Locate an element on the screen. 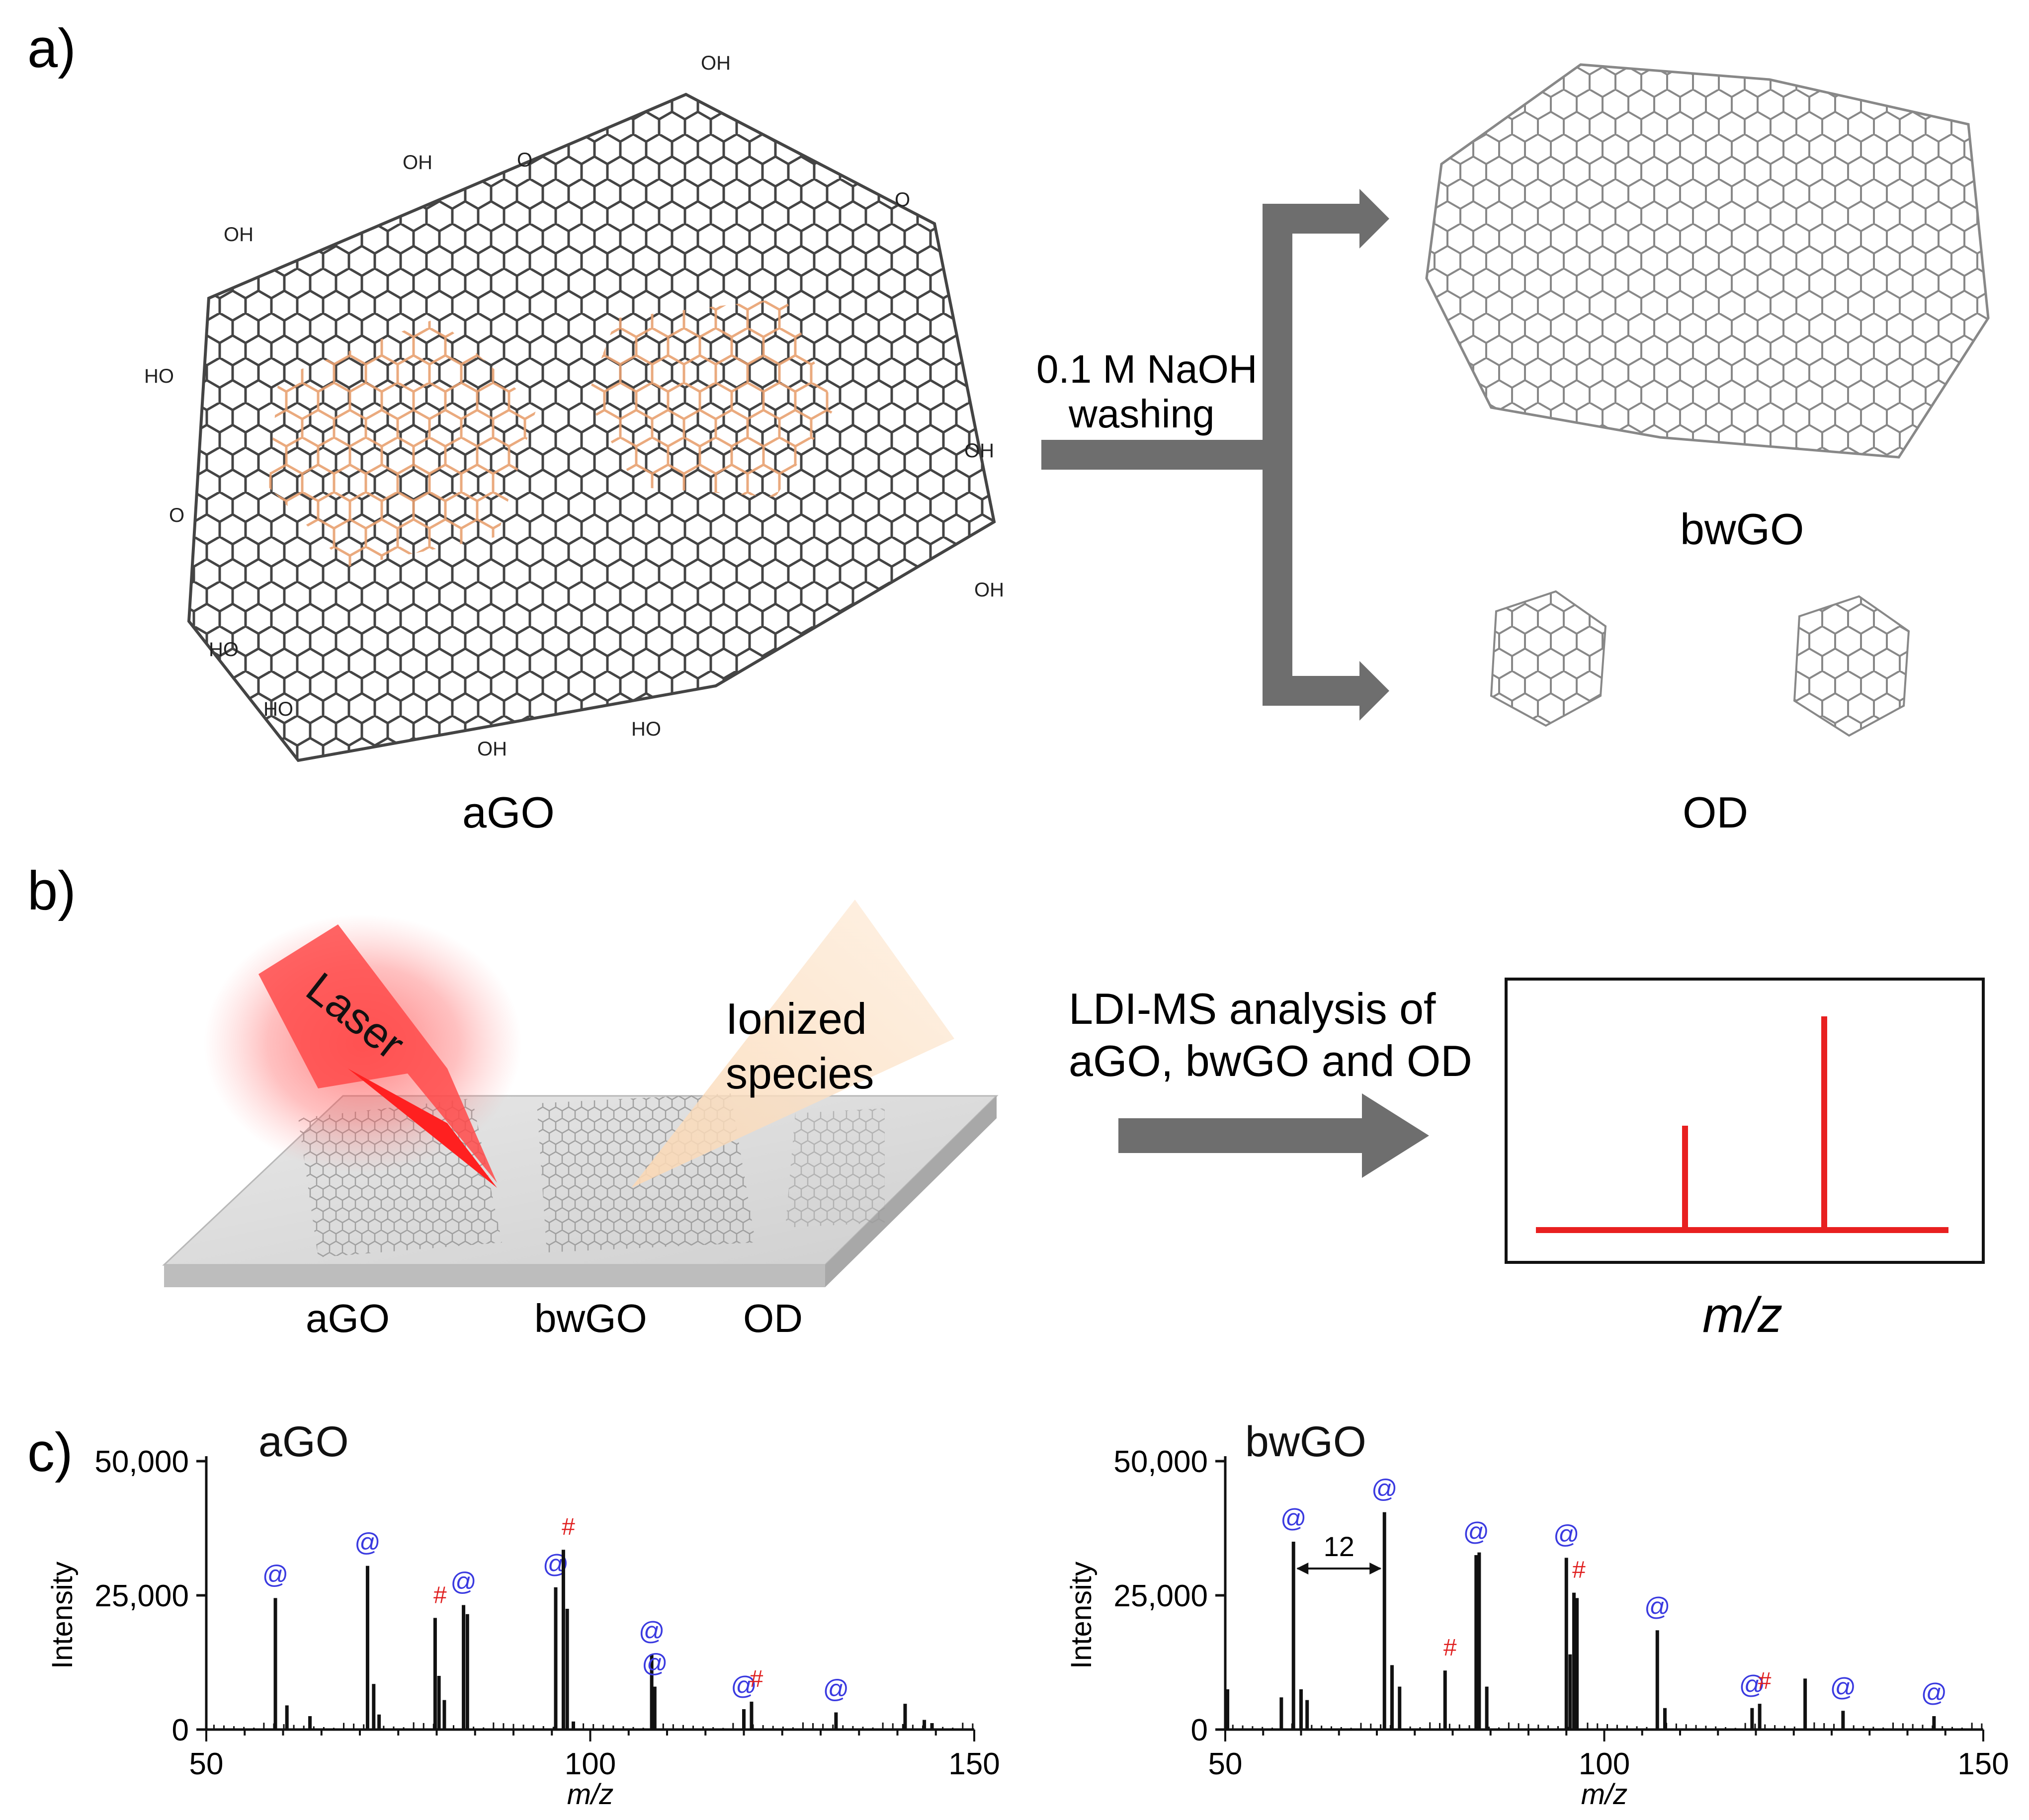 The width and height of the screenshot is (2029, 1820). slide-label-od: OD is located at coordinates (773, 1318).